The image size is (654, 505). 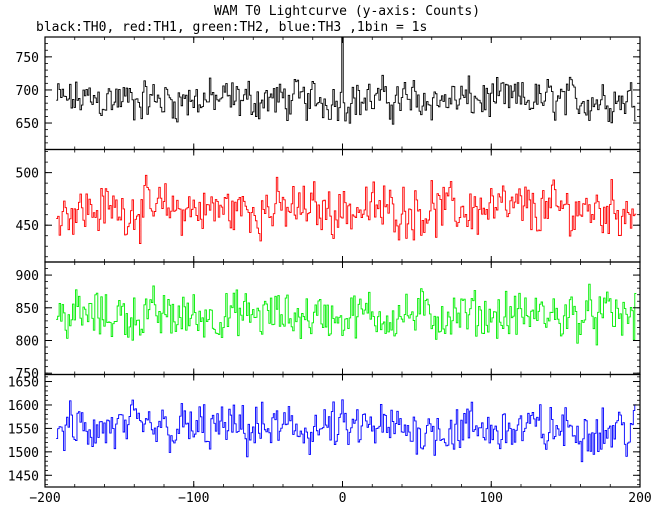 I want to click on y-tick-label: 800, so click(x=27, y=341).